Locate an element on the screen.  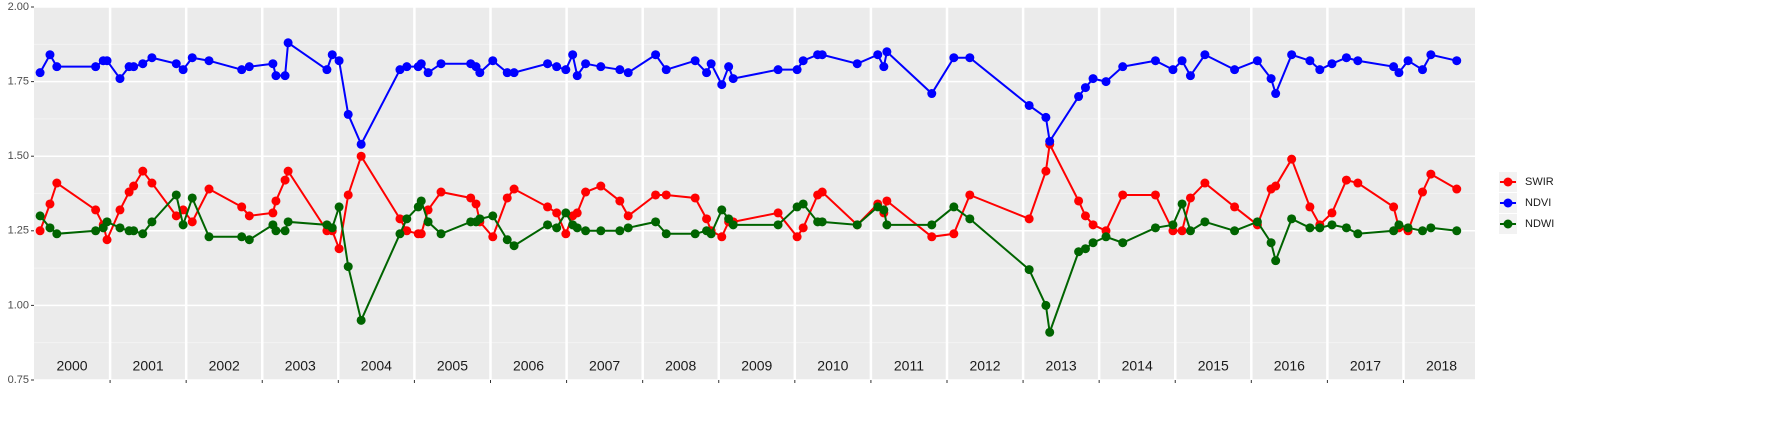
x-tick-label: 2016 is located at coordinates (1289, 366).